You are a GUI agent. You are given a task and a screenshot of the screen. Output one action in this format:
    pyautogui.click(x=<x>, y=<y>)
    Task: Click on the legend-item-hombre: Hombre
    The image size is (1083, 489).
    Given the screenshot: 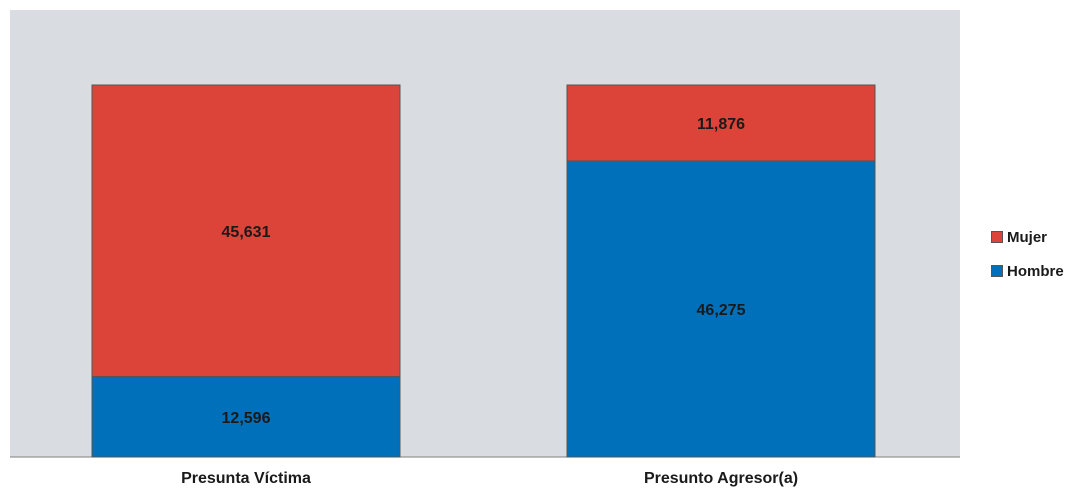 What is the action you would take?
    pyautogui.click(x=1027, y=271)
    